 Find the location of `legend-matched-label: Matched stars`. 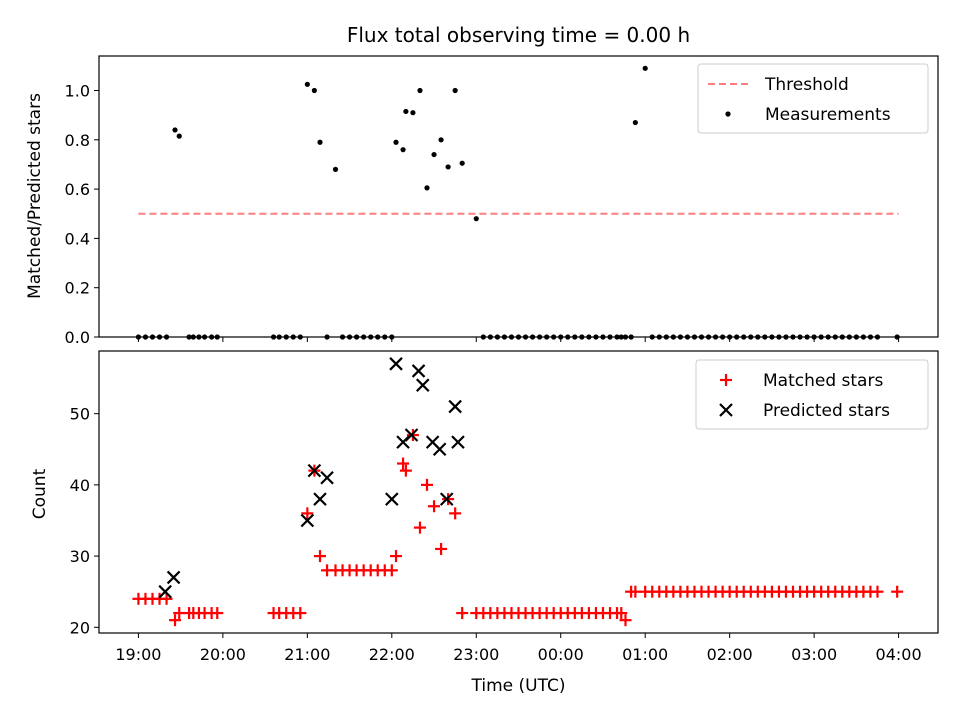

legend-matched-label: Matched stars is located at coordinates (823, 381).